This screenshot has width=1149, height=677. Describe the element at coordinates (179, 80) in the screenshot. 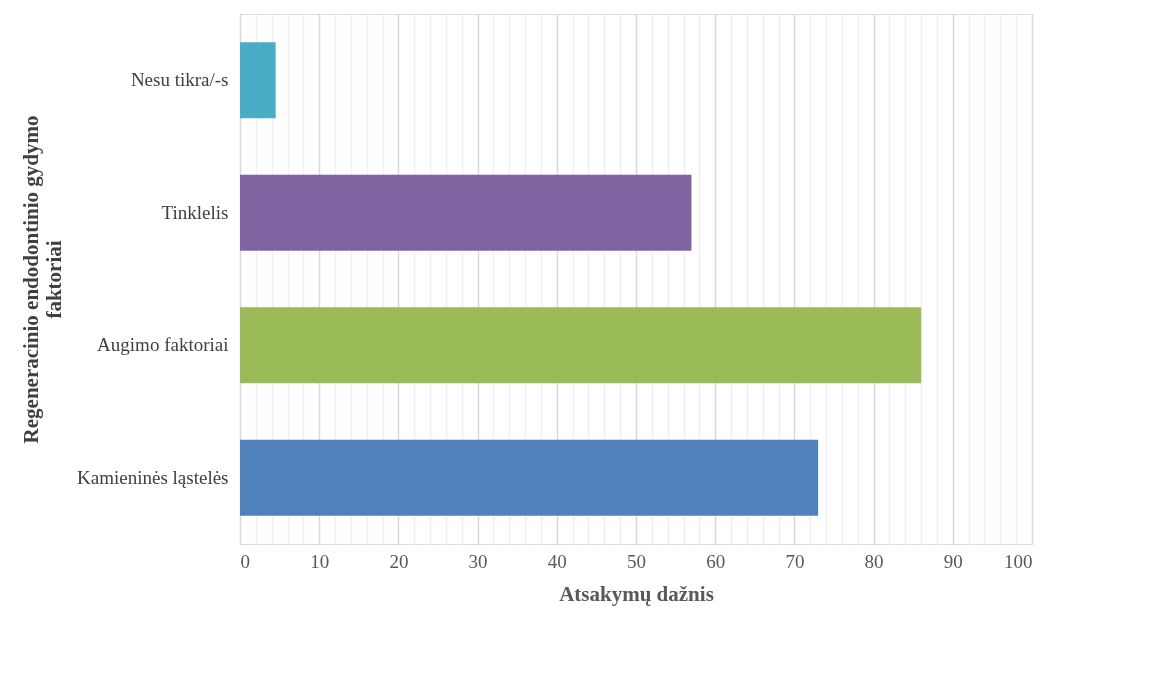

I see `y-tick-label: Nesu tikra/-s` at that location.